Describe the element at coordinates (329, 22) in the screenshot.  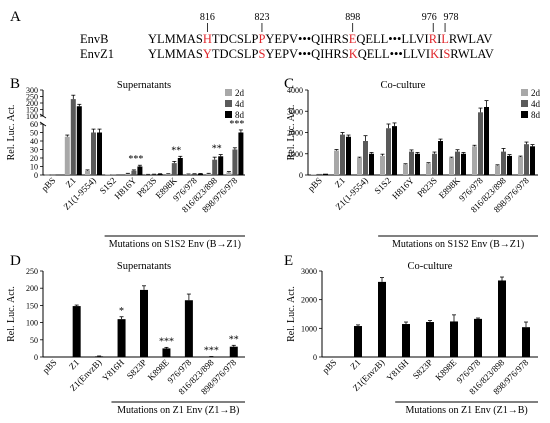
I see `residue-position-labels: 816 823 898 976 978` at that location.